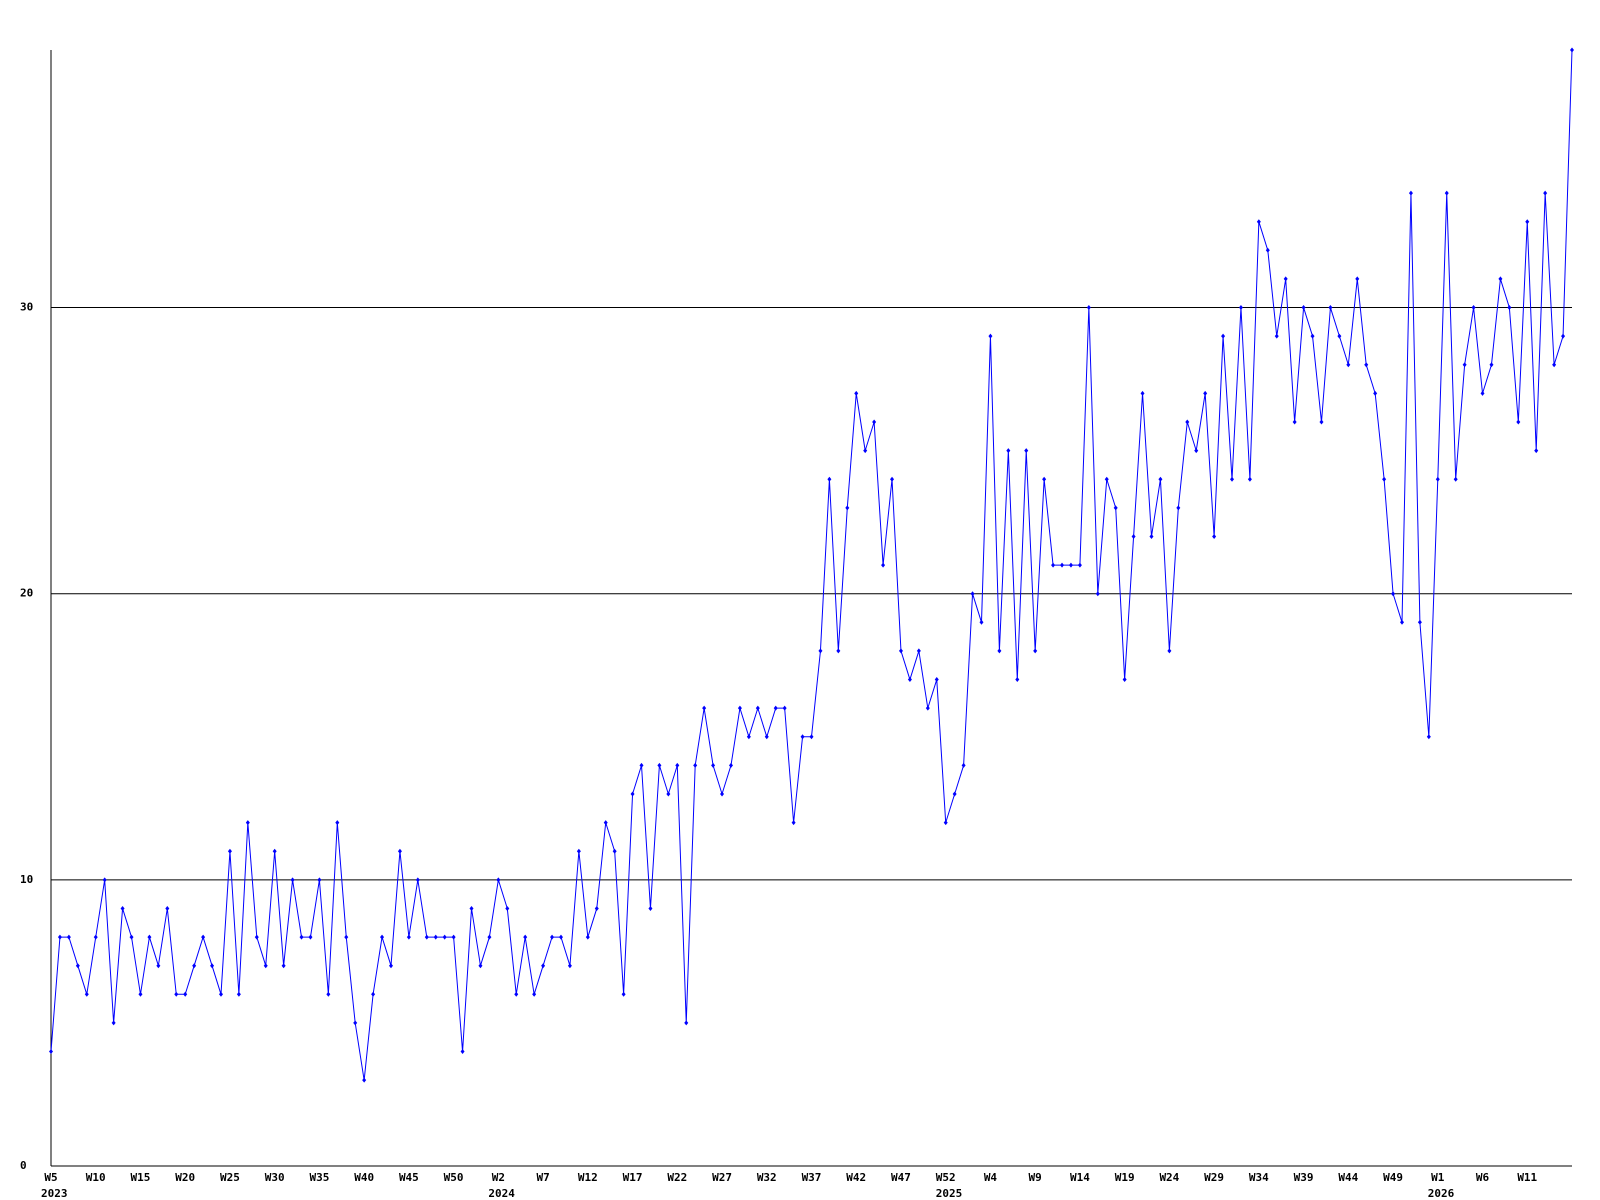 This screenshot has height=1200, width=1600. Describe the element at coordinates (26, 593) in the screenshot. I see `y-tick-label: 20` at that location.